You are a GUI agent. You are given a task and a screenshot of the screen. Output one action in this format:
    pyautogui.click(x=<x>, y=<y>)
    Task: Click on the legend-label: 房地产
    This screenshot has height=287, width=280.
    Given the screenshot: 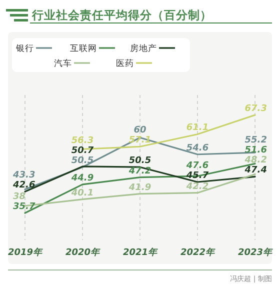 What is the action you would take?
    pyautogui.click(x=143, y=48)
    